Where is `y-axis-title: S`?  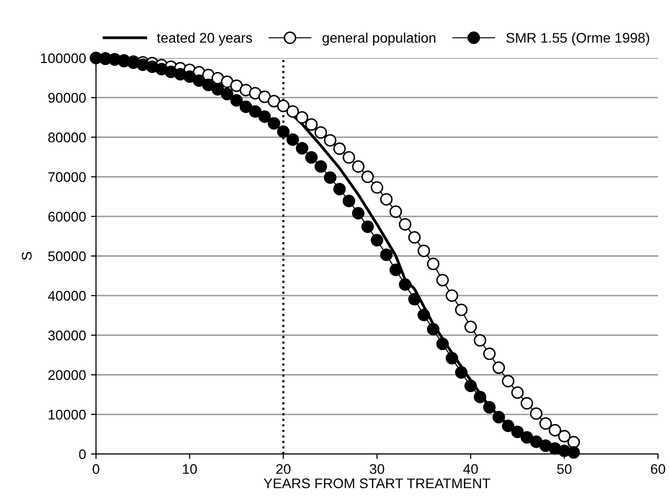 y-axis-title: S is located at coordinates (27, 256).